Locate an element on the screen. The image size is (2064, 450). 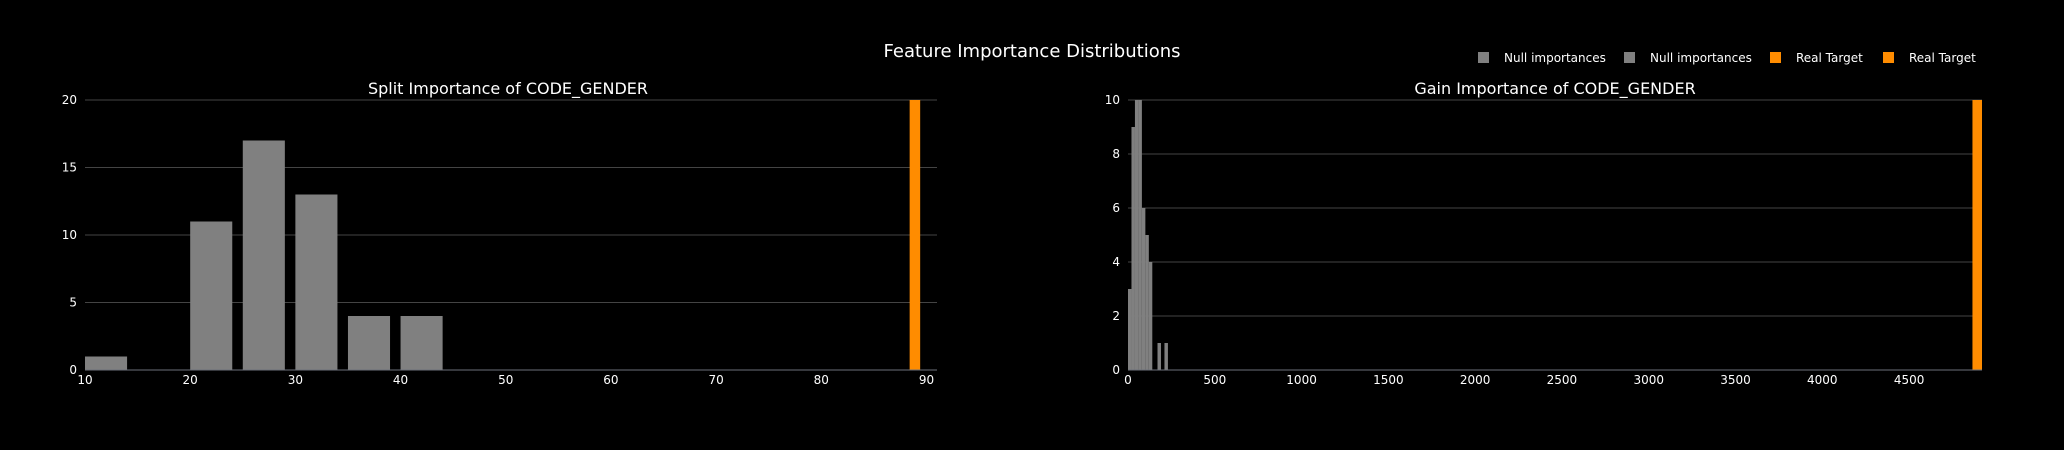
y-tick-label: 20 is located at coordinates (69, 100).